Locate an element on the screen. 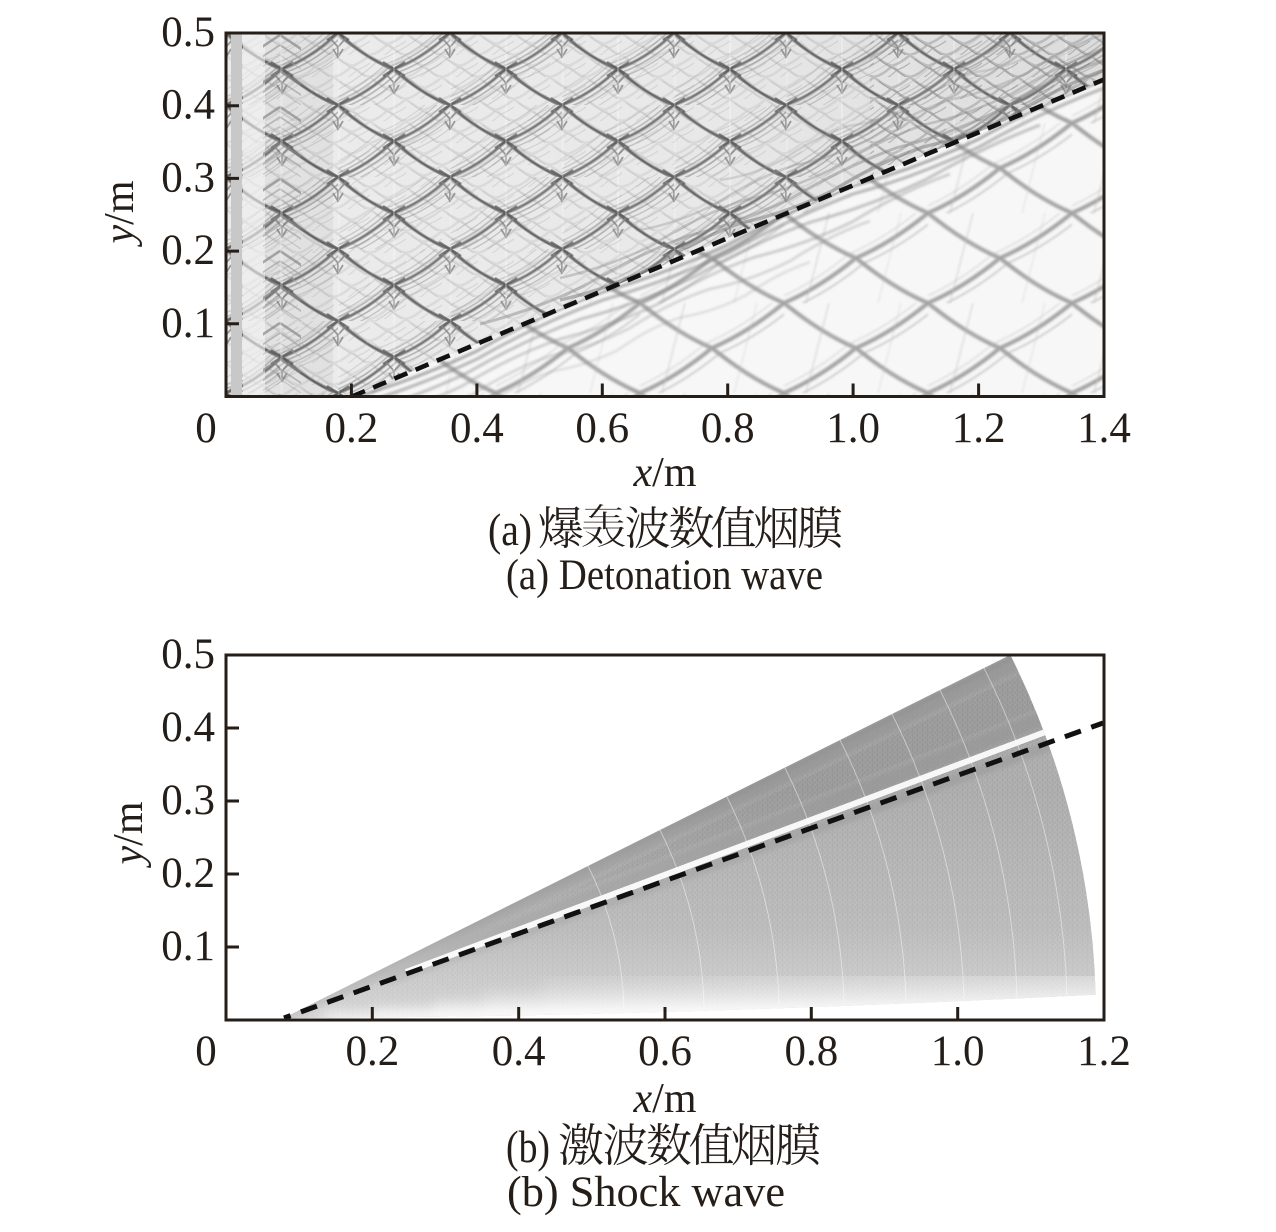 The width and height of the screenshot is (1276, 1232). svg-text: (b) is located at coordinates (528, 1147).